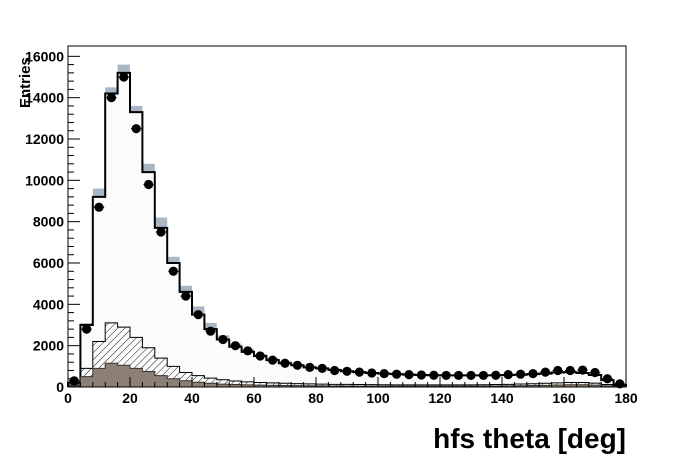  Describe the element at coordinates (564, 398) in the screenshot. I see `x-tick-label: 160` at that location.